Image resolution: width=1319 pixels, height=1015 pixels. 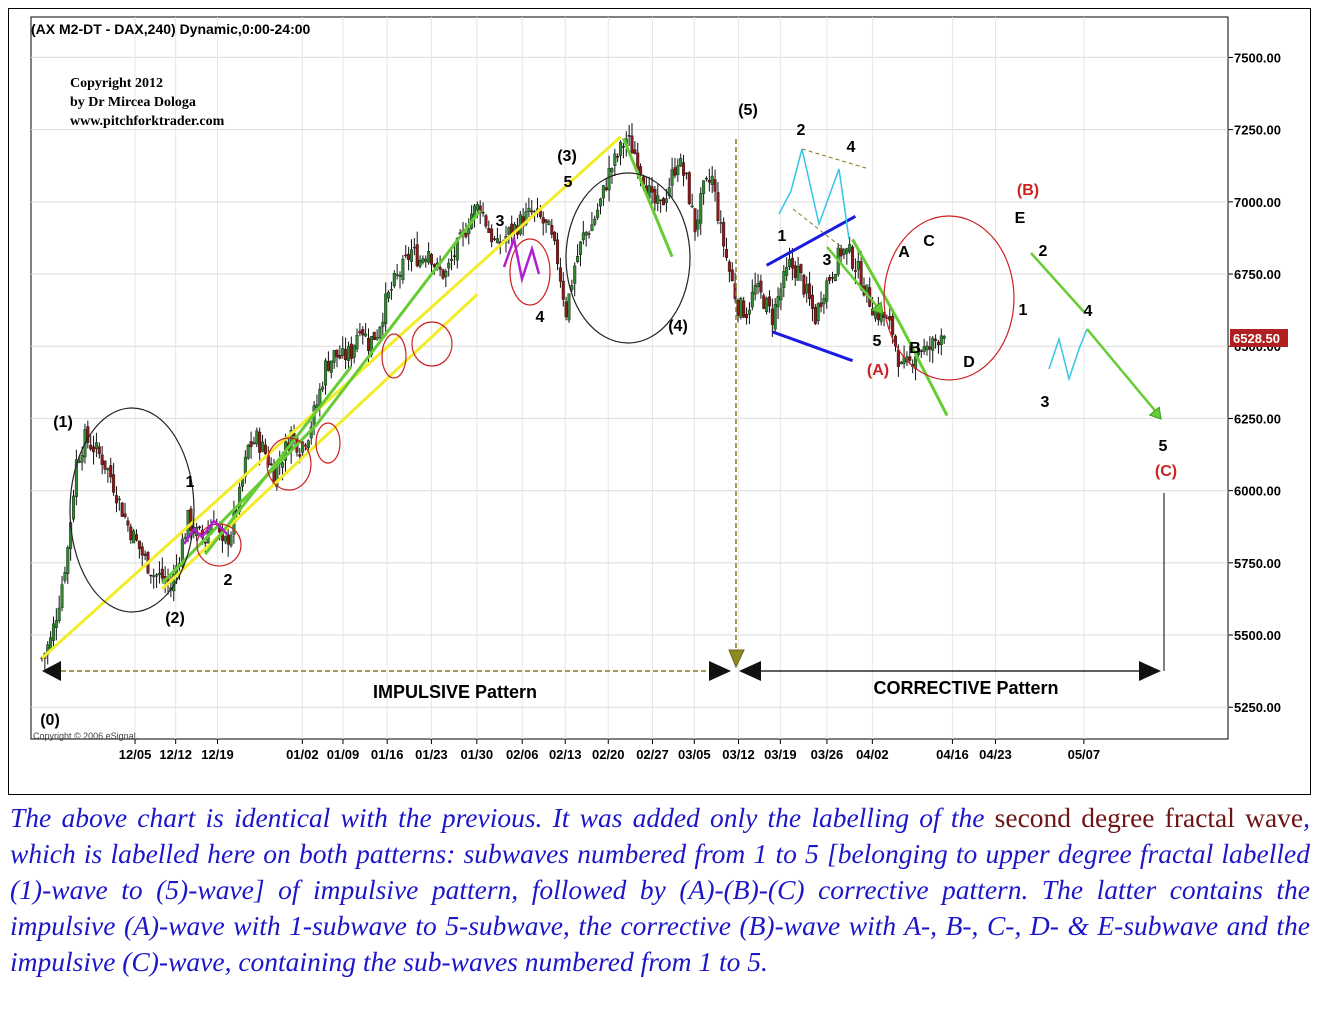 What do you see at coordinates (995, 754) in the screenshot?
I see `x-tick-label: 04/23` at bounding box center [995, 754].